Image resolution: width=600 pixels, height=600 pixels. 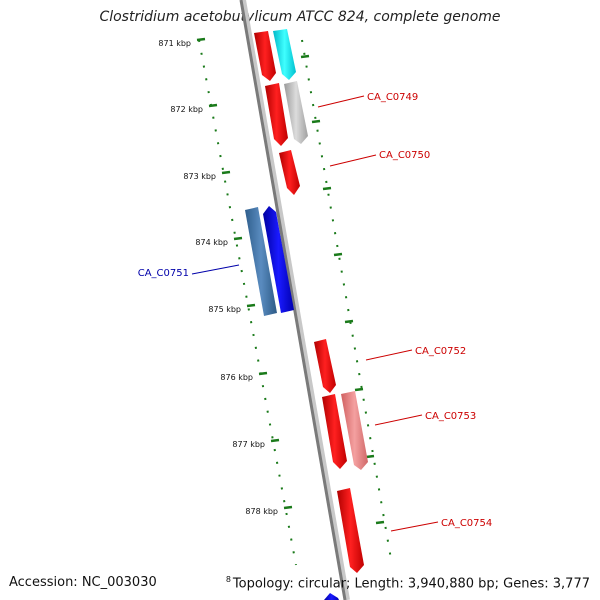 What do you see at coordinates (347, 302) in the screenshot?
I see `outer-track` at bounding box center [347, 302].